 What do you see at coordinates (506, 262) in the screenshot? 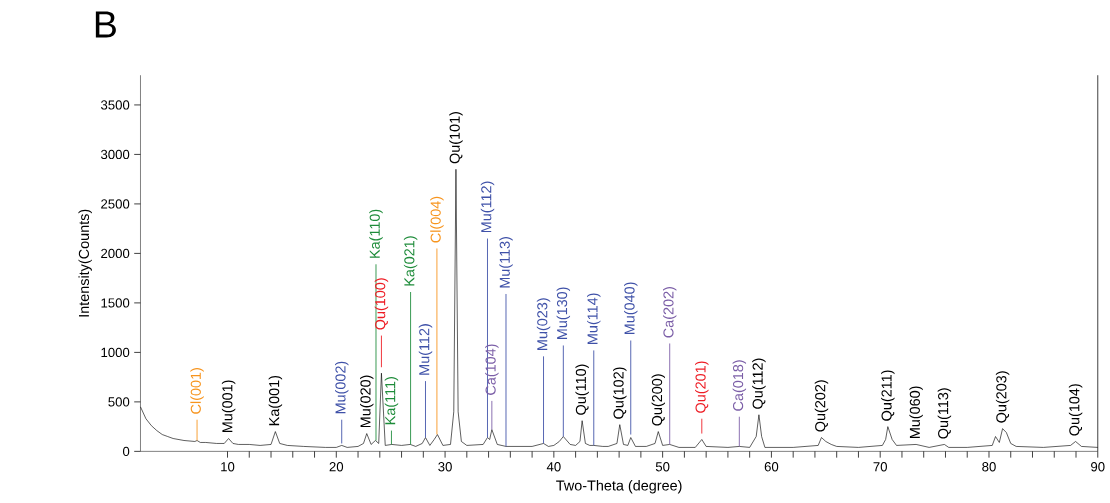
I see `annotation: Mu(113)` at bounding box center [506, 262].